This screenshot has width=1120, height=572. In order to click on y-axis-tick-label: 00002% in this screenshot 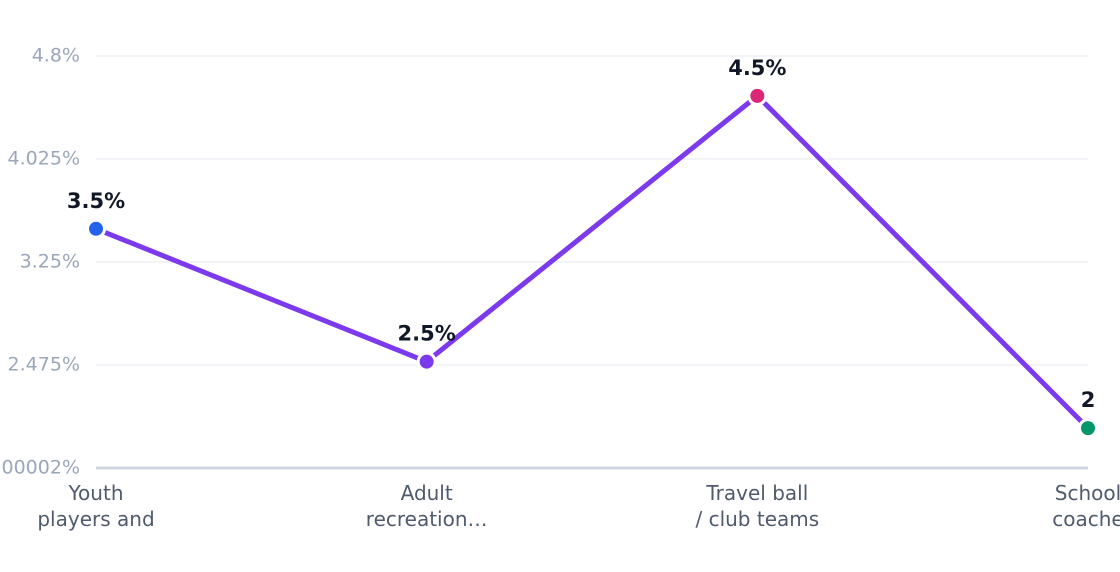, I will do `click(41, 468)`.